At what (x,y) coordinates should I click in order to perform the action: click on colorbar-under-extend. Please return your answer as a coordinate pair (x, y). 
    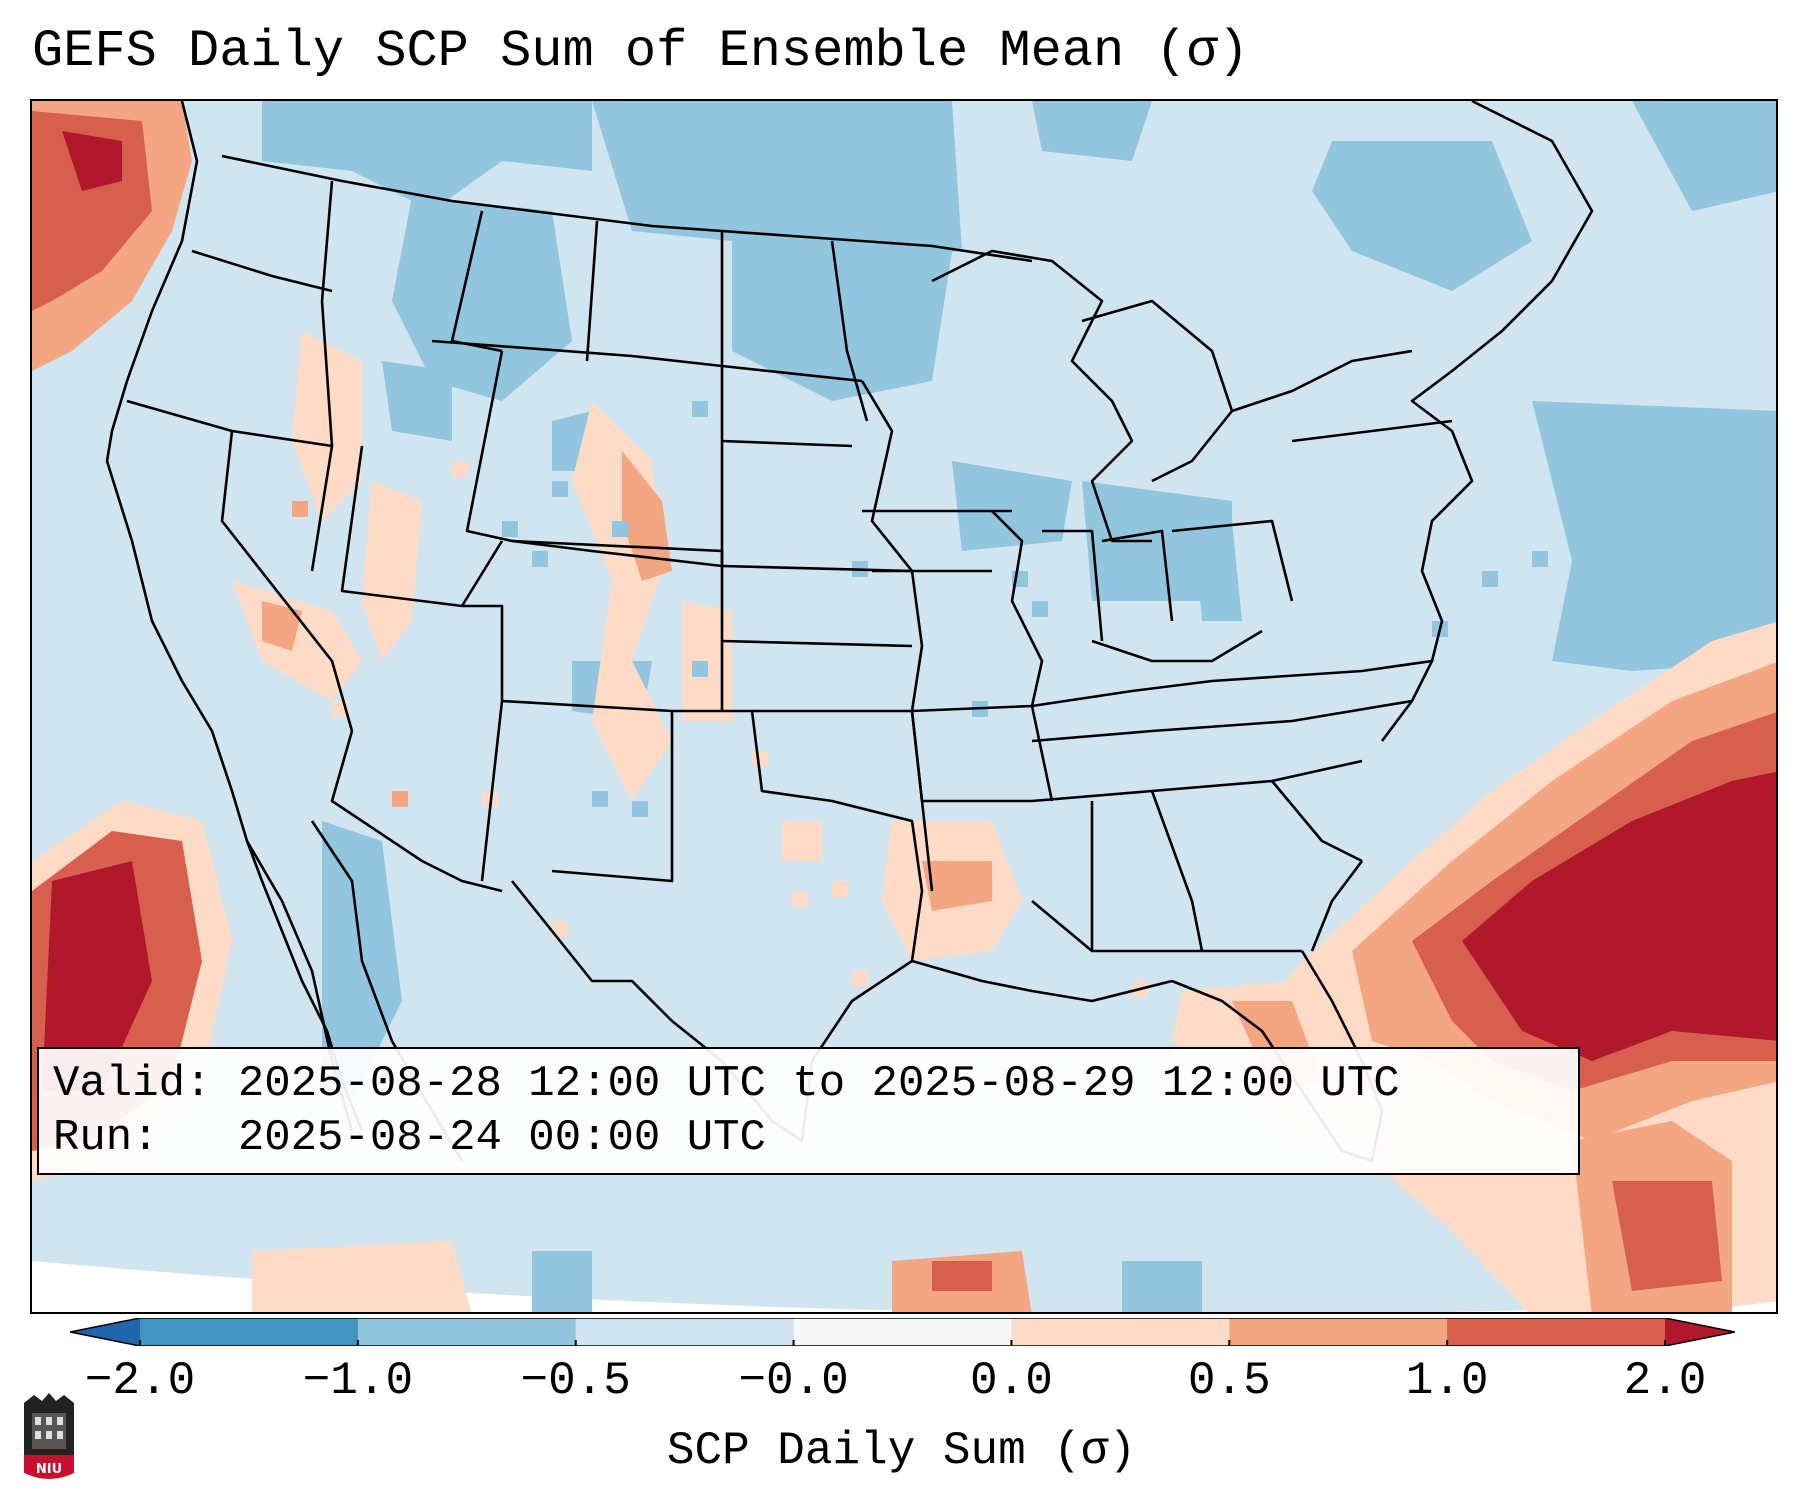
    Looking at the image, I should click on (105, 1332).